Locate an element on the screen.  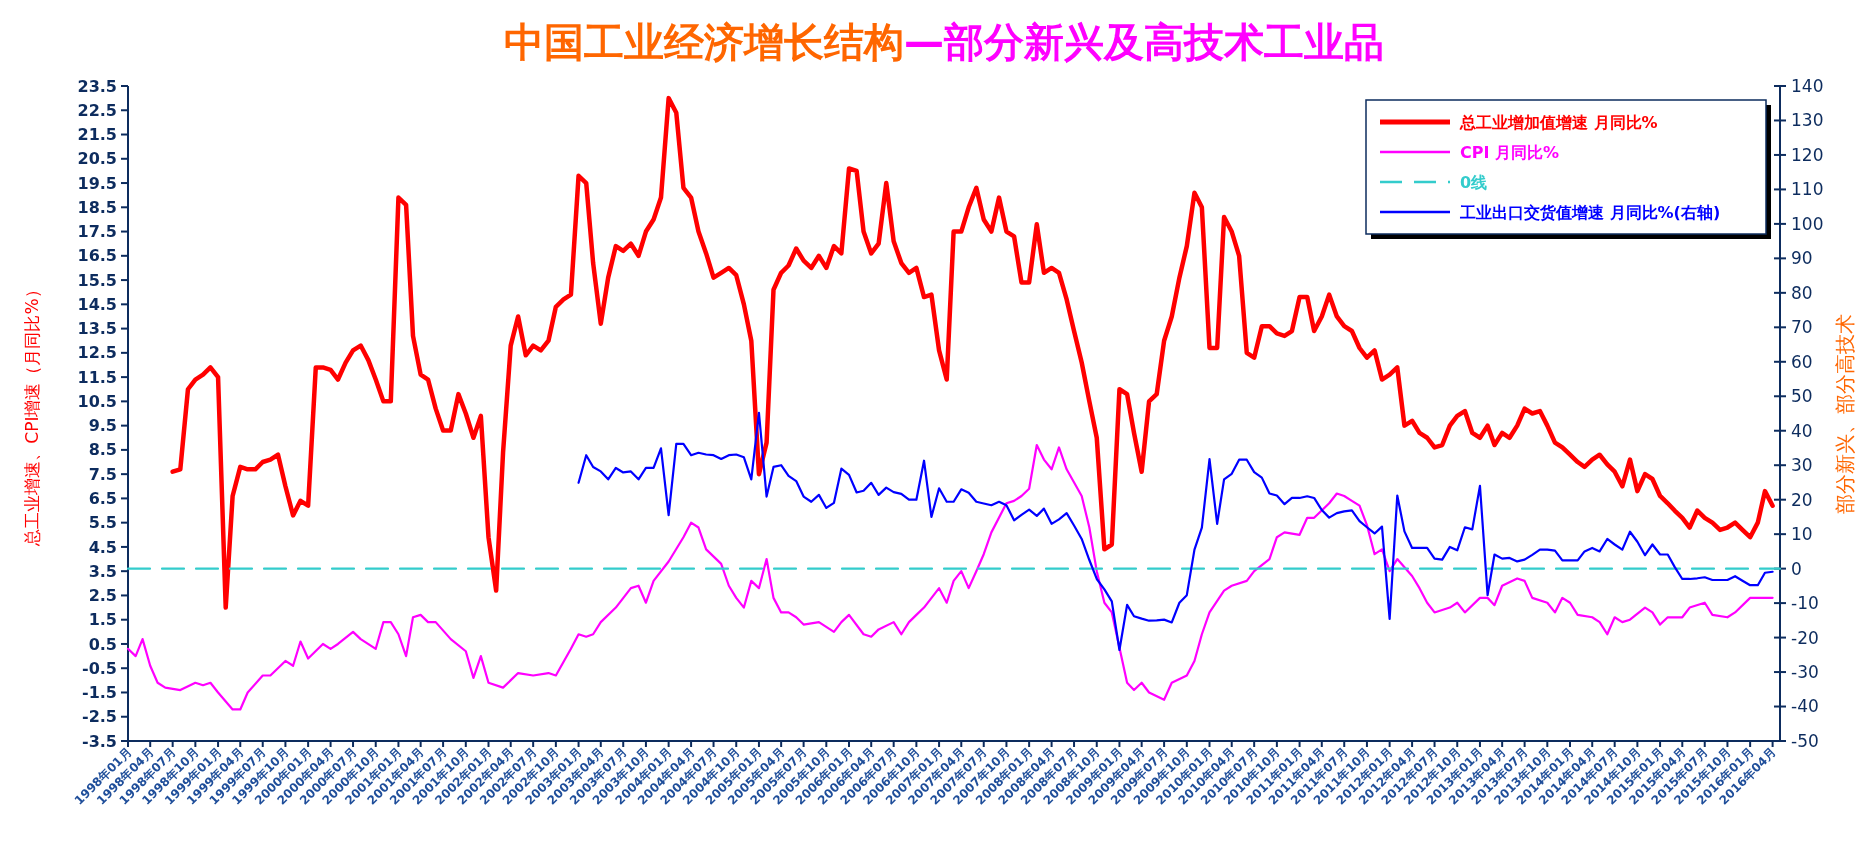
y2-tick-label: 70 is located at coordinates (1802, 327).